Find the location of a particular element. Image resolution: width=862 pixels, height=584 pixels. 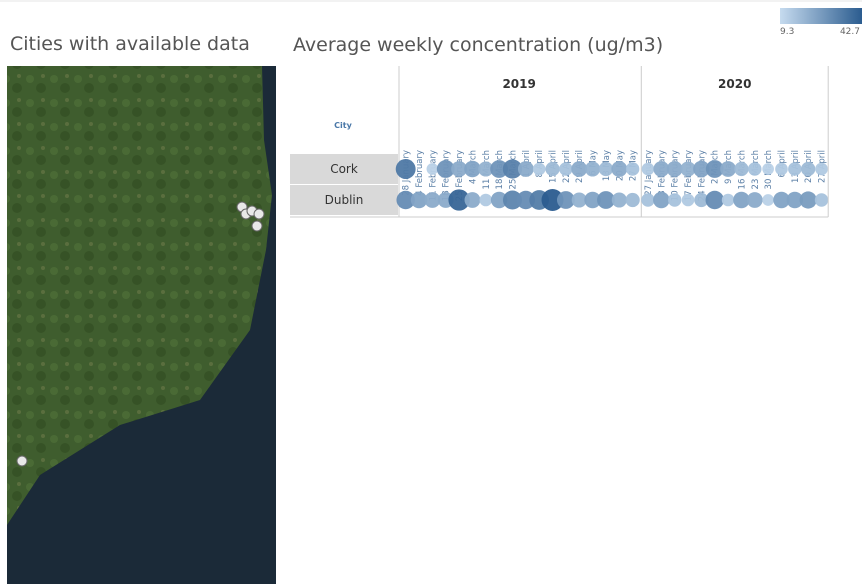

year-label: 2019 is located at coordinates (518, 84).